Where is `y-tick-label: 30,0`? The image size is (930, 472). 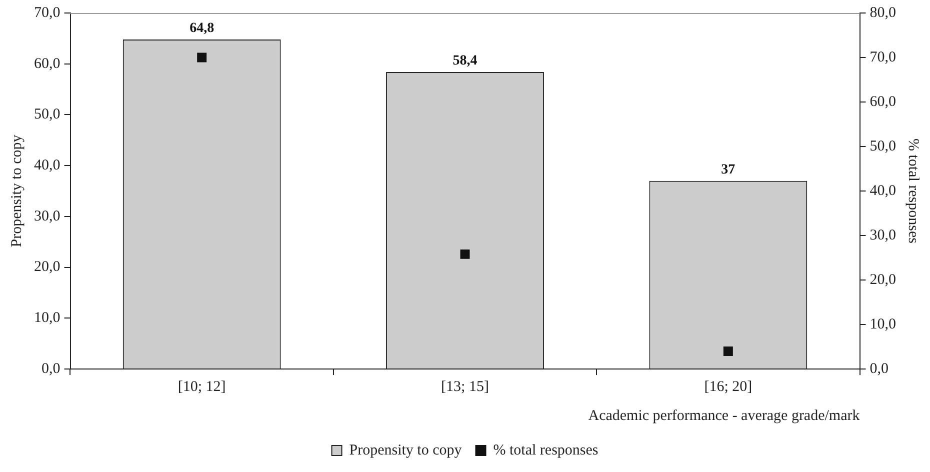
y-tick-label: 30,0 is located at coordinates (47, 216).